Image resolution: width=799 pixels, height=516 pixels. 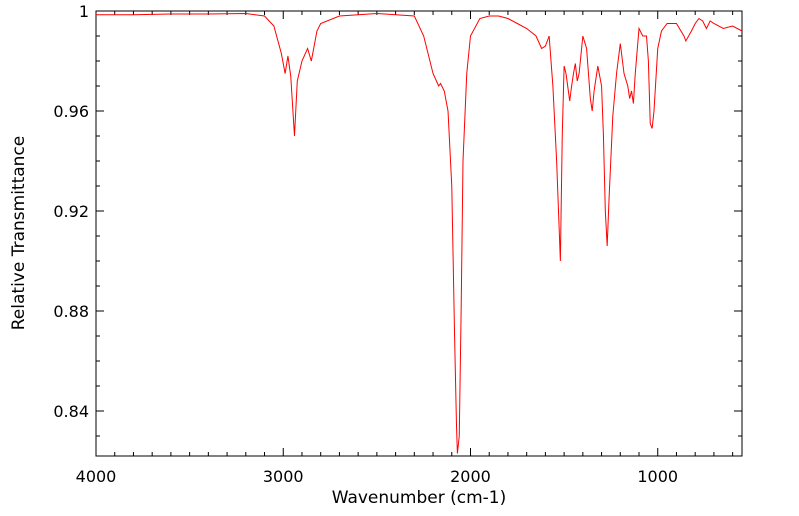 What do you see at coordinates (84, 11) in the screenshot?
I see `y-tick-label: 1` at bounding box center [84, 11].